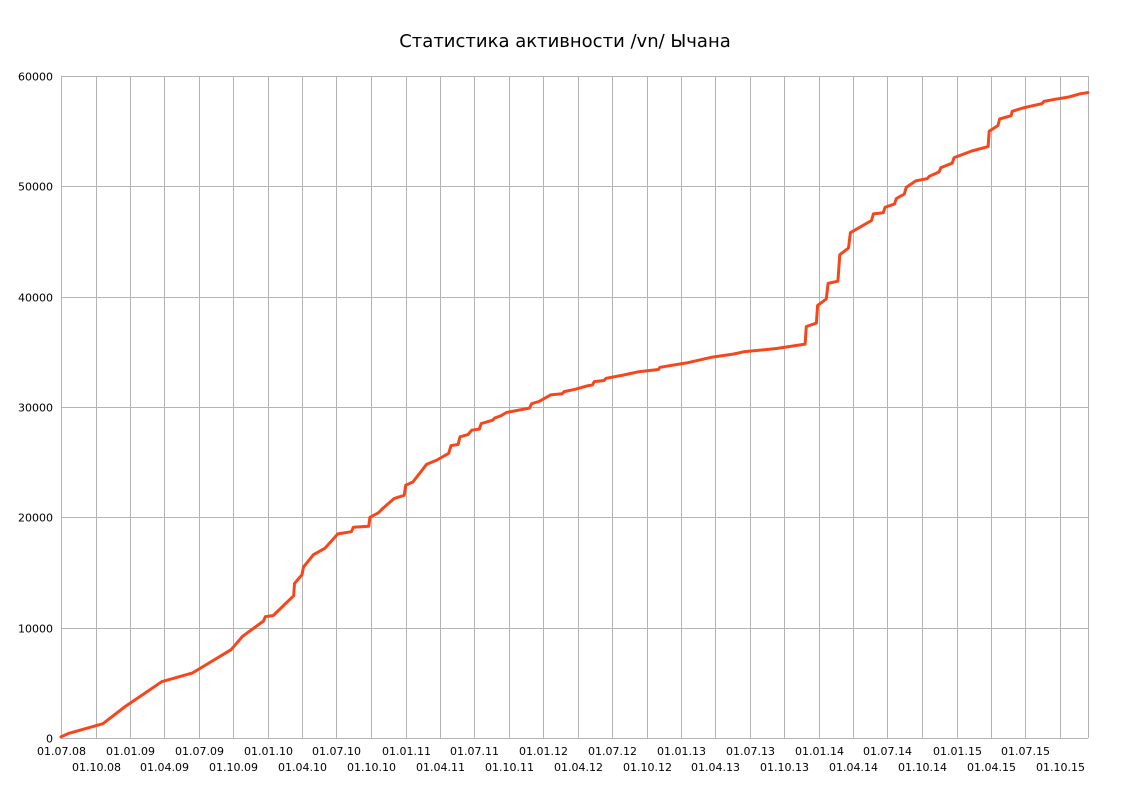  What do you see at coordinates (233, 767) in the screenshot?
I see `x-tick-label: 01.10.09` at bounding box center [233, 767].